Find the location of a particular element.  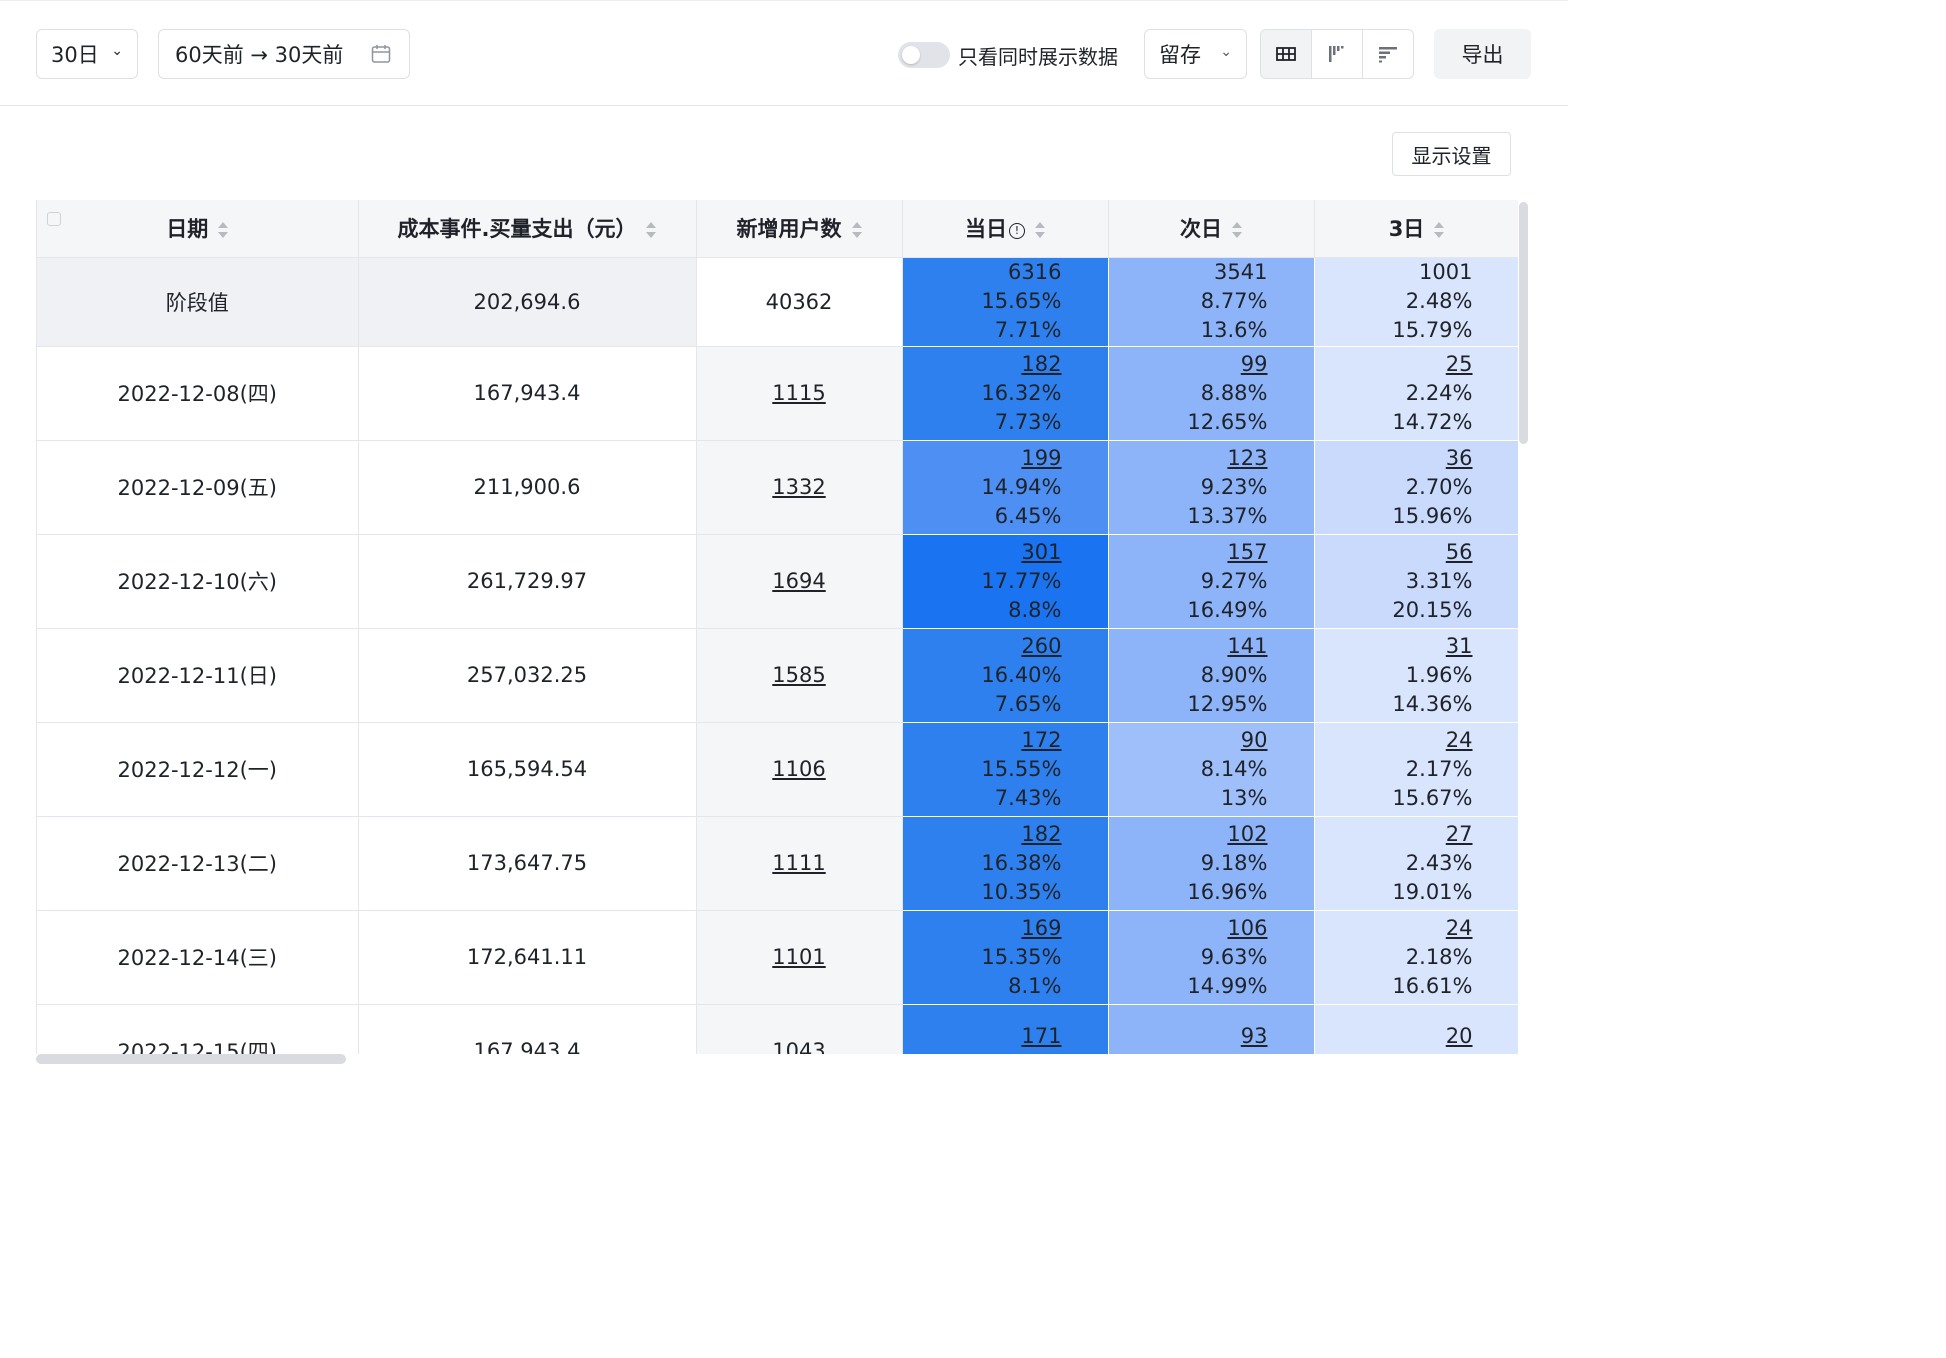

cell-rate: 15.35% is located at coordinates (1021, 956).